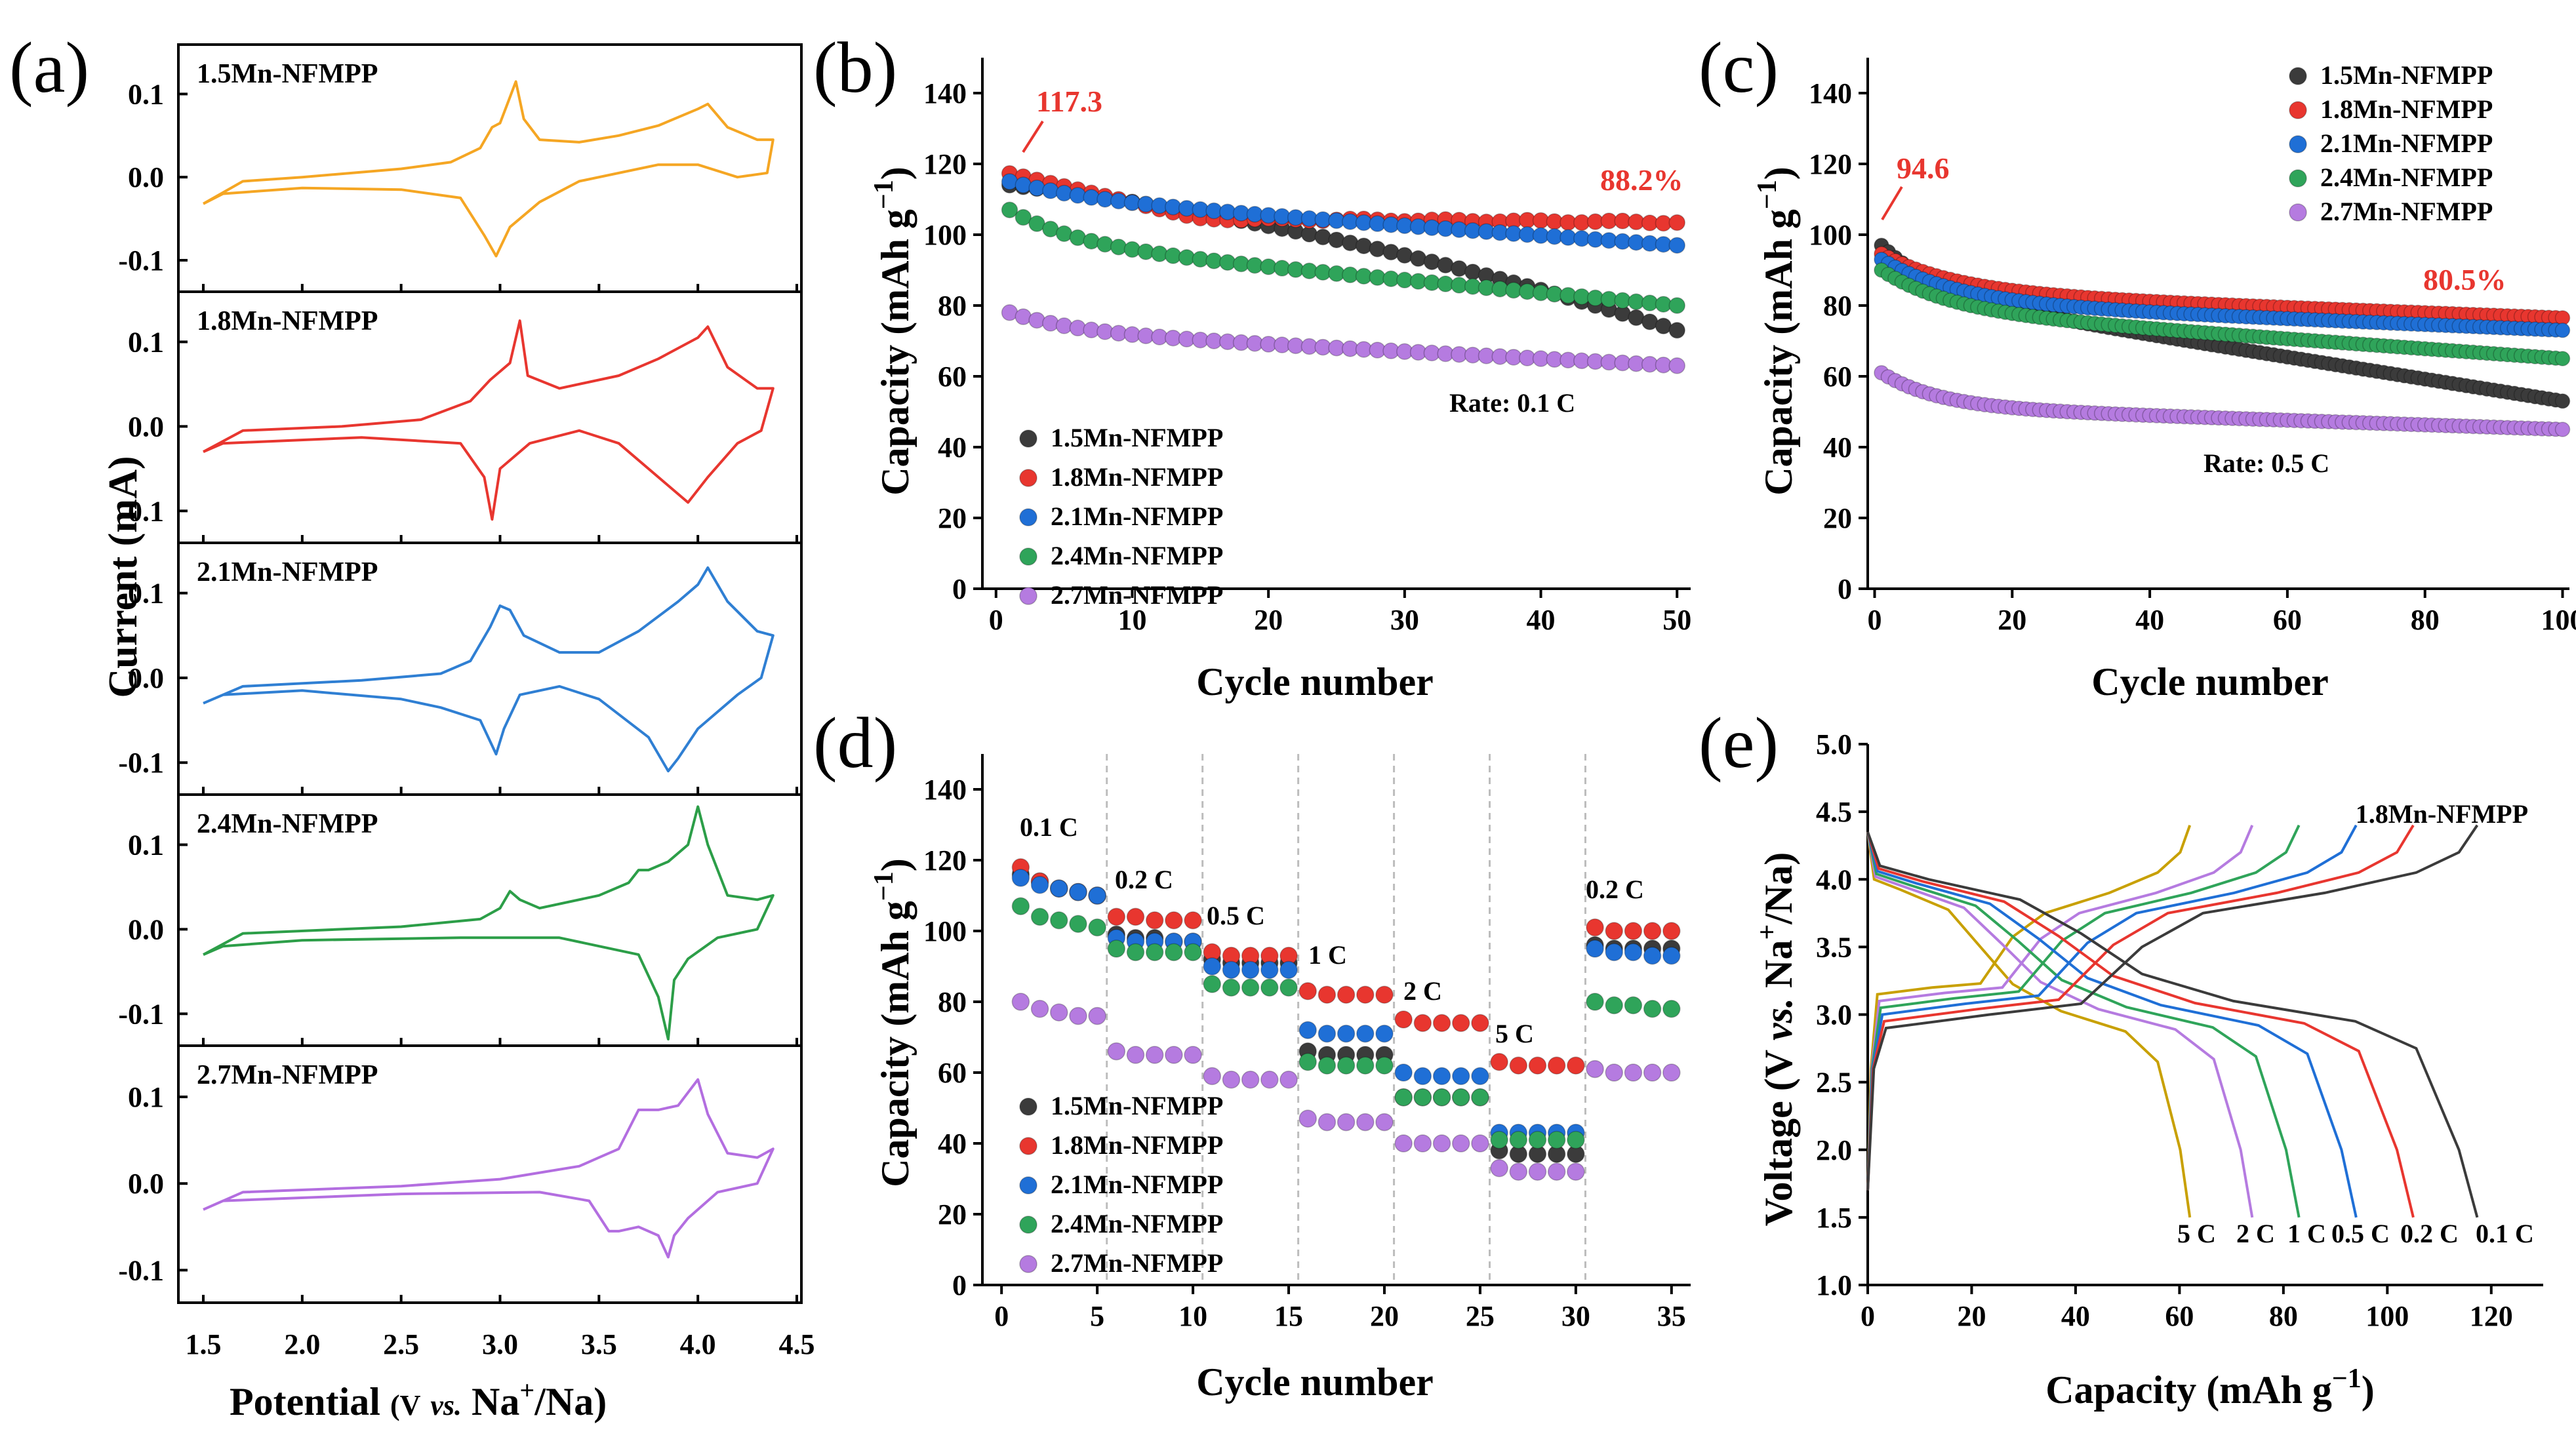 The height and width of the screenshot is (1443, 2576). Describe the element at coordinates (2505, 1234) in the screenshot. I see `rate-label: 0.1 C` at that location.